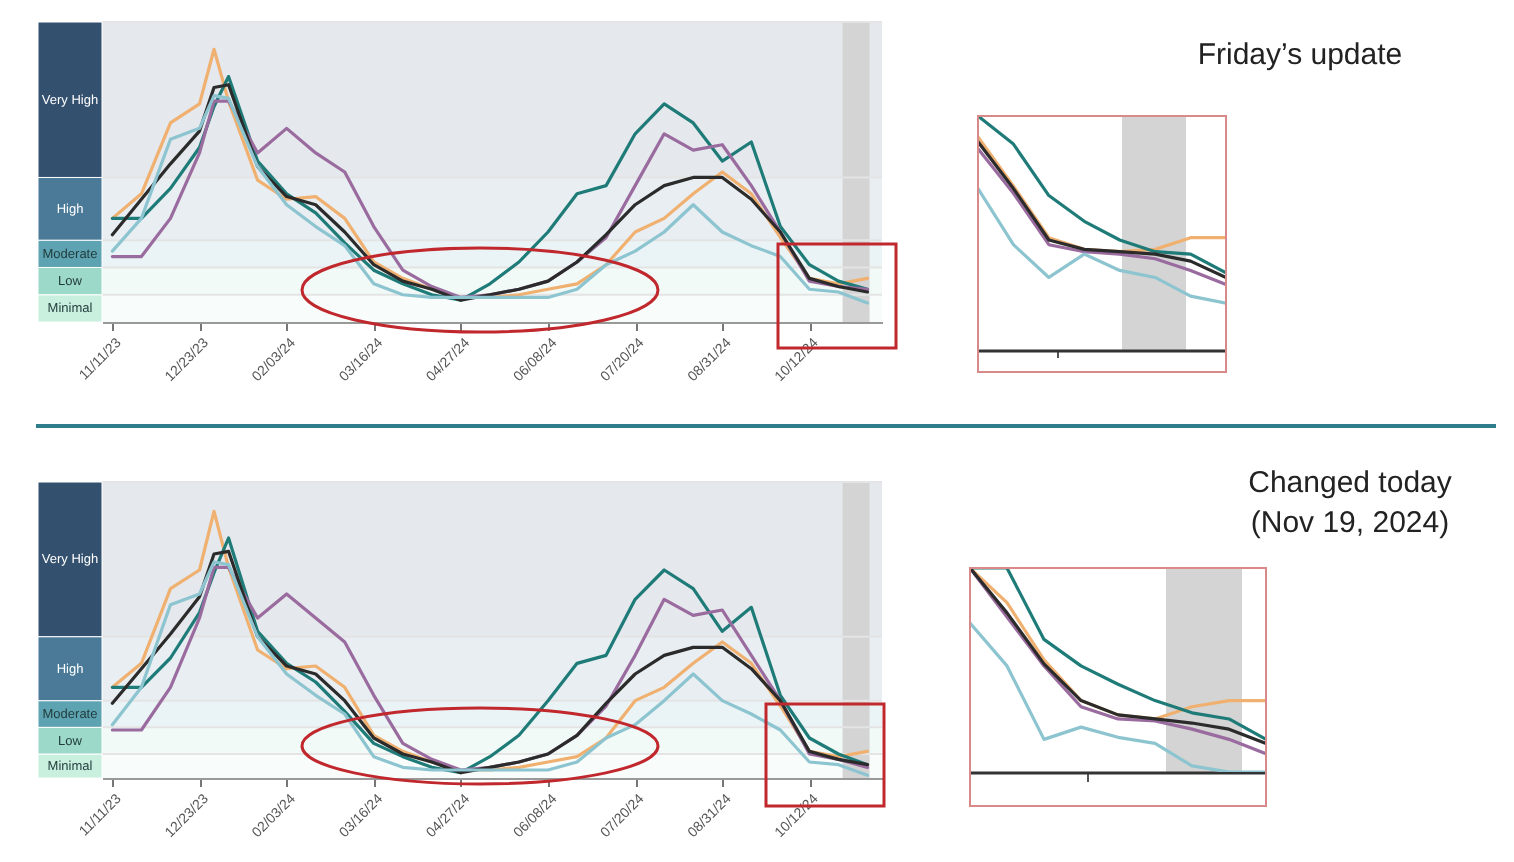 Image resolution: width=1514 pixels, height=862 pixels. Describe the element at coordinates (1350, 504) in the screenshot. I see `text: Changed today (Nov 19, 2024)` at that location.